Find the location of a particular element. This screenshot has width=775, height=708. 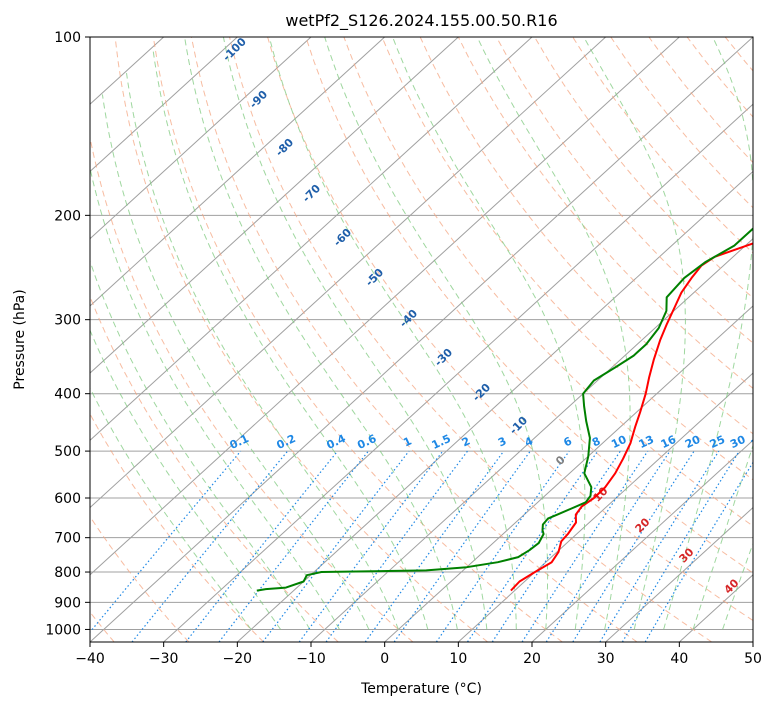

x-axis: −40 −30 −20 −10 0 10 20 30 40 50 is located at coordinates (418, 654).